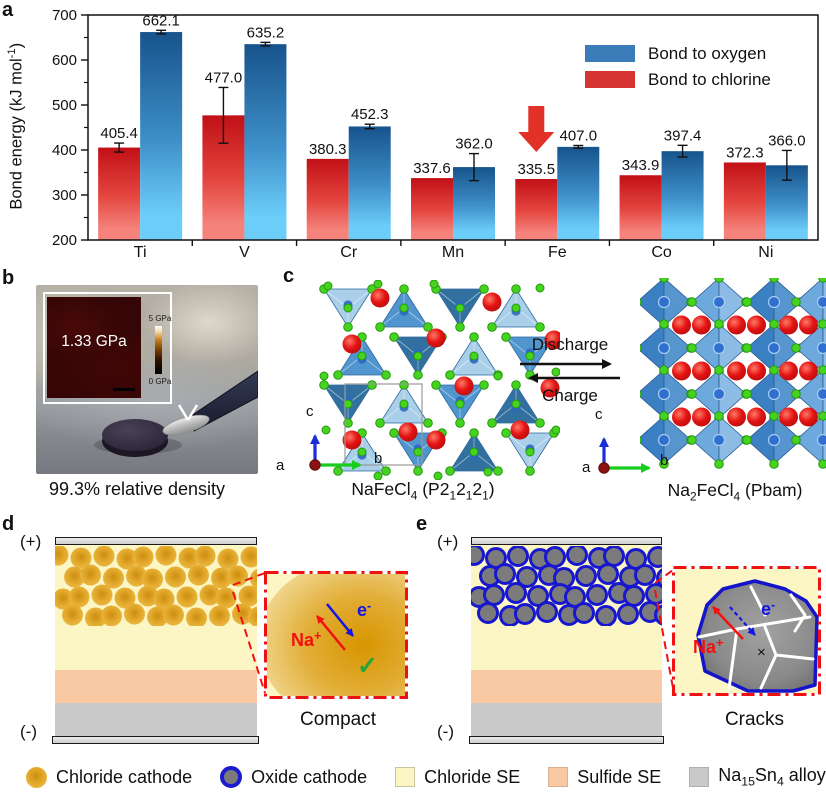 The width and height of the screenshot is (826, 793). I want to click on nafecl4-structure, so click(439, 380).